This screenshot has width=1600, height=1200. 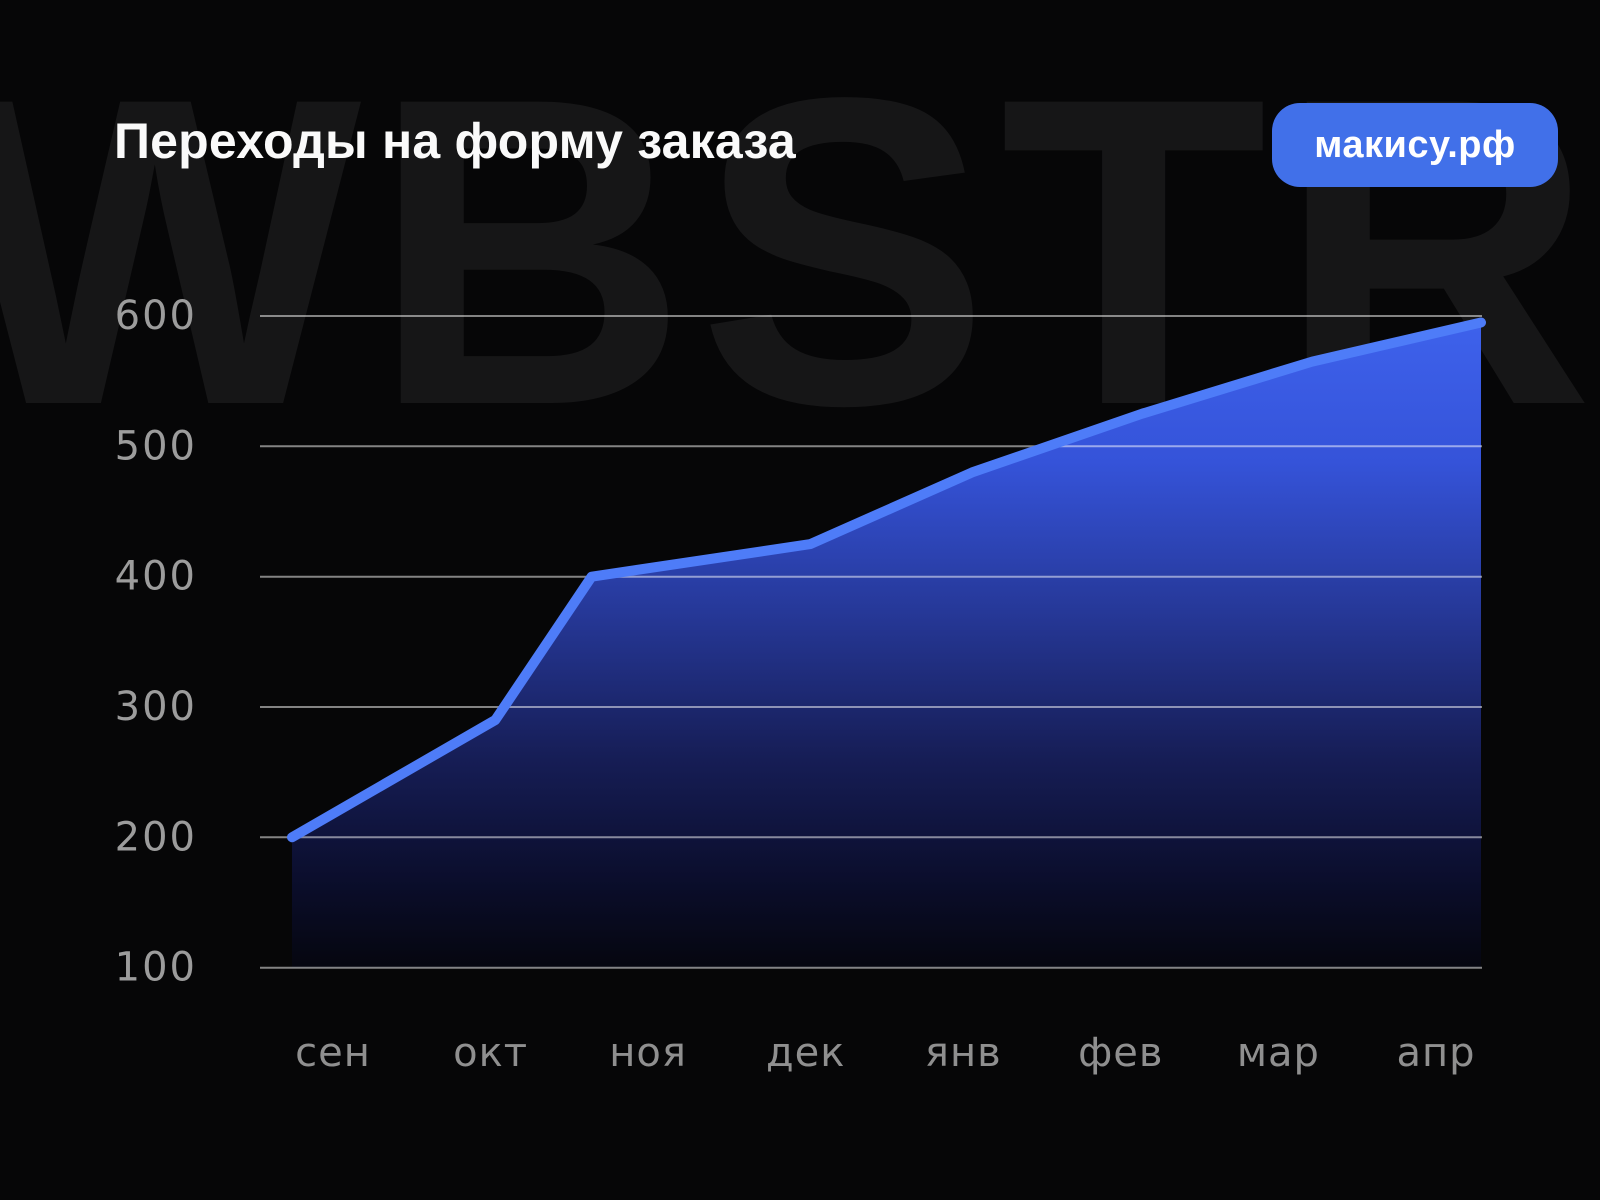 I want to click on x-axis-label-2: ноя, so click(x=648, y=1053).